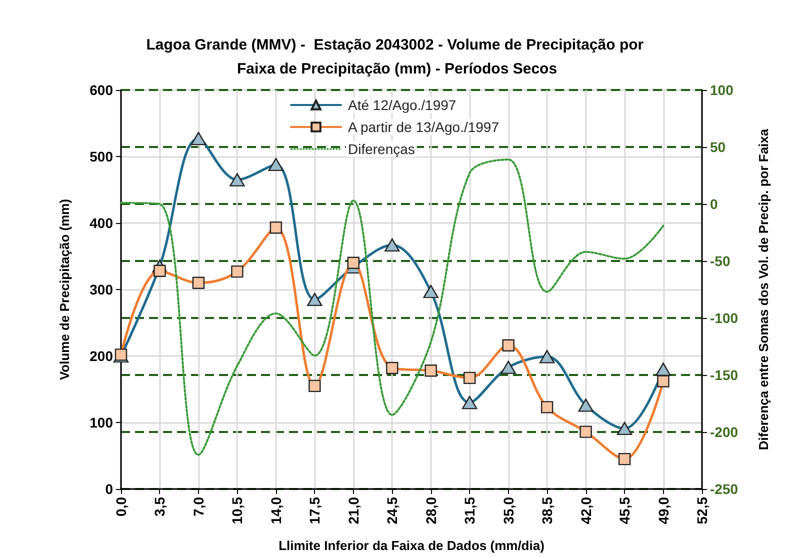  What do you see at coordinates (397, 57) in the screenshot?
I see `chart-title: Lagoa Grande (MMV) - Estação 2043002 - Volume de Precipitação por Faixa de Precipitação (mm) - Períodos Secos` at bounding box center [397, 57].